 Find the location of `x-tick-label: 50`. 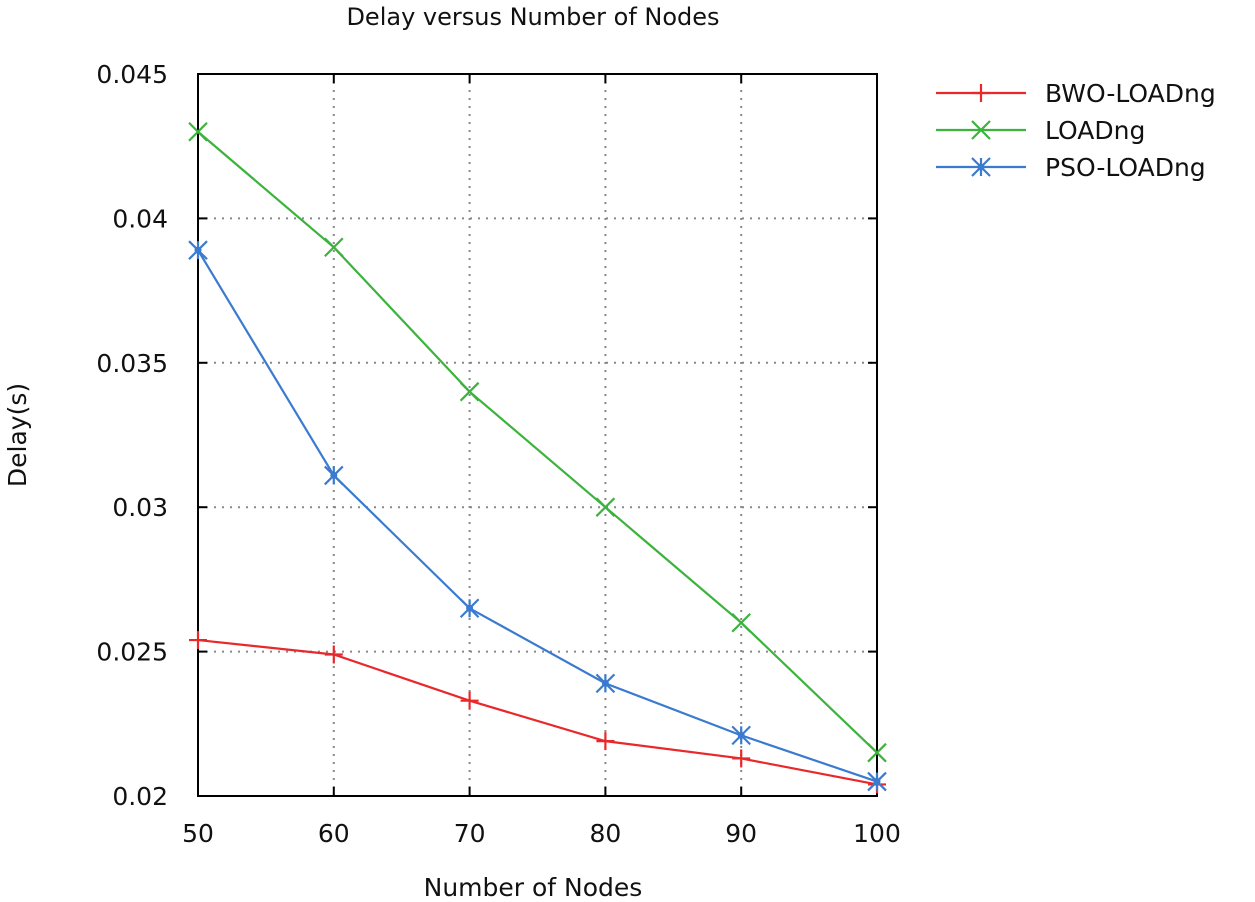

x-tick-label: 50 is located at coordinates (198, 833).